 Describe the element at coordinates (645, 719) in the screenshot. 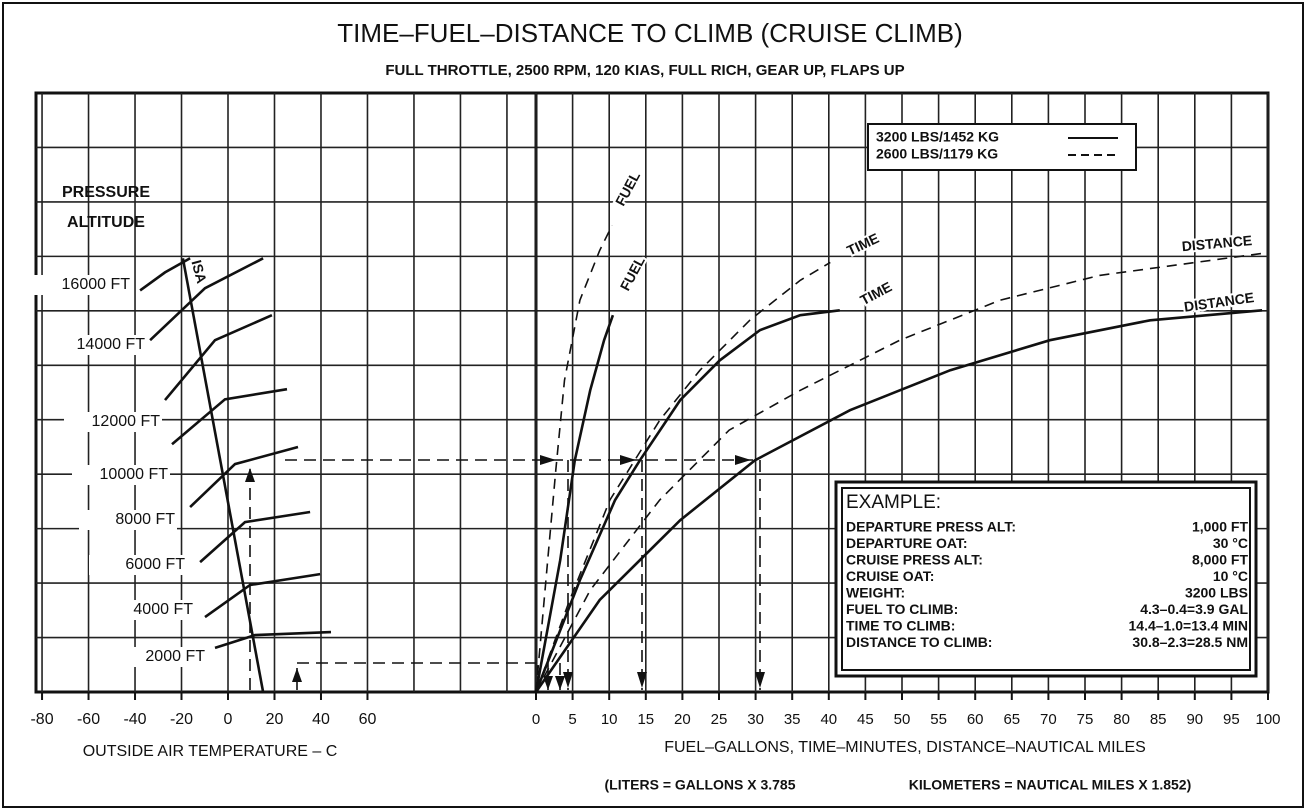

I see `x-tick-label: 15` at that location.